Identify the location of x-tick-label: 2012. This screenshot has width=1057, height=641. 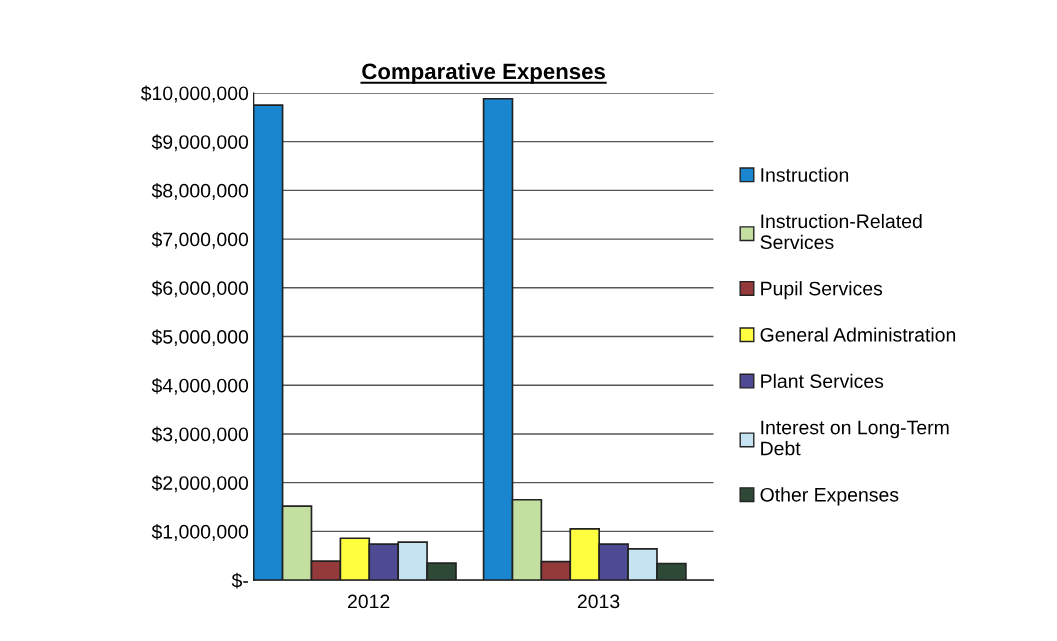
(368, 601).